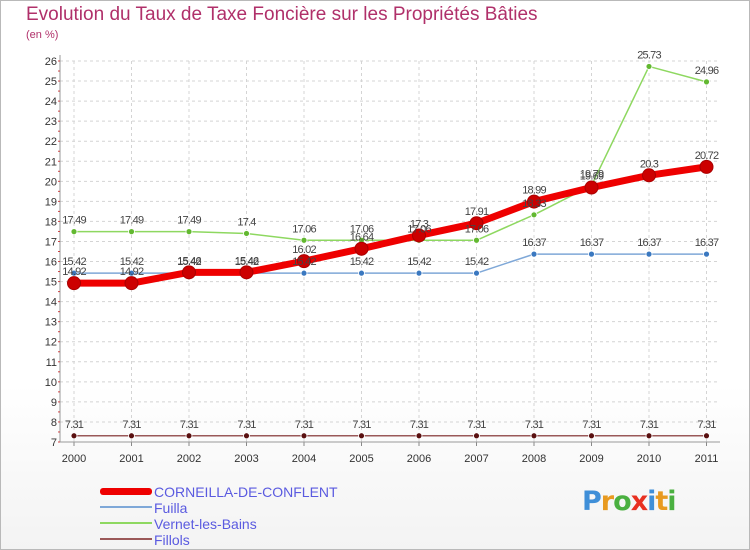 This screenshot has width=750, height=550. Describe the element at coordinates (51, 122) in the screenshot. I see `y-tick-label: 23` at that location.